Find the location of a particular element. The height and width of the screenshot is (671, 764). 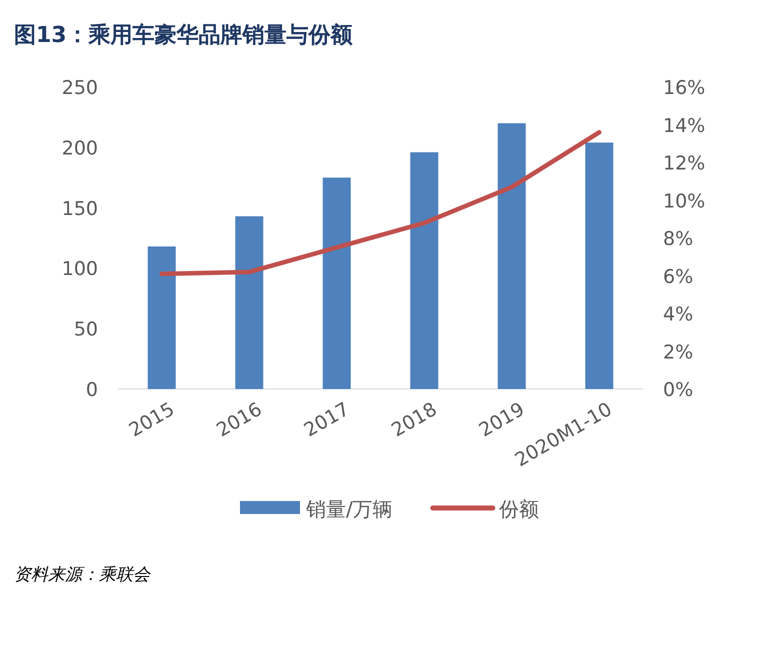

legend-label: 份额 is located at coordinates (518, 509).